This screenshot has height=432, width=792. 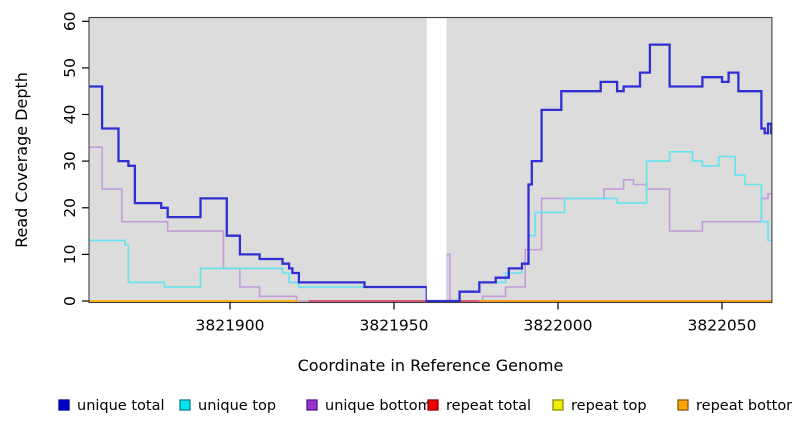 What do you see at coordinates (70, 161) in the screenshot?
I see `y-tick-label: 30` at bounding box center [70, 161].